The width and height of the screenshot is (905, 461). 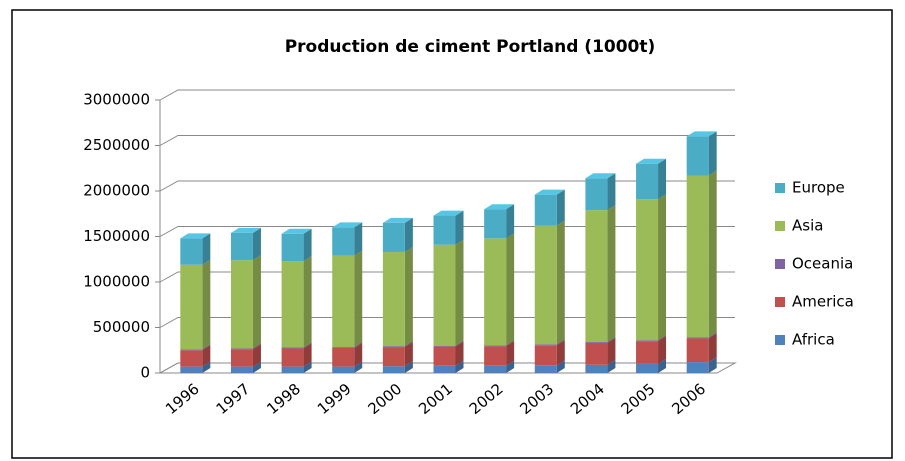 What do you see at coordinates (121, 327) in the screenshot?
I see `y-tick-label: 500000` at bounding box center [121, 327].